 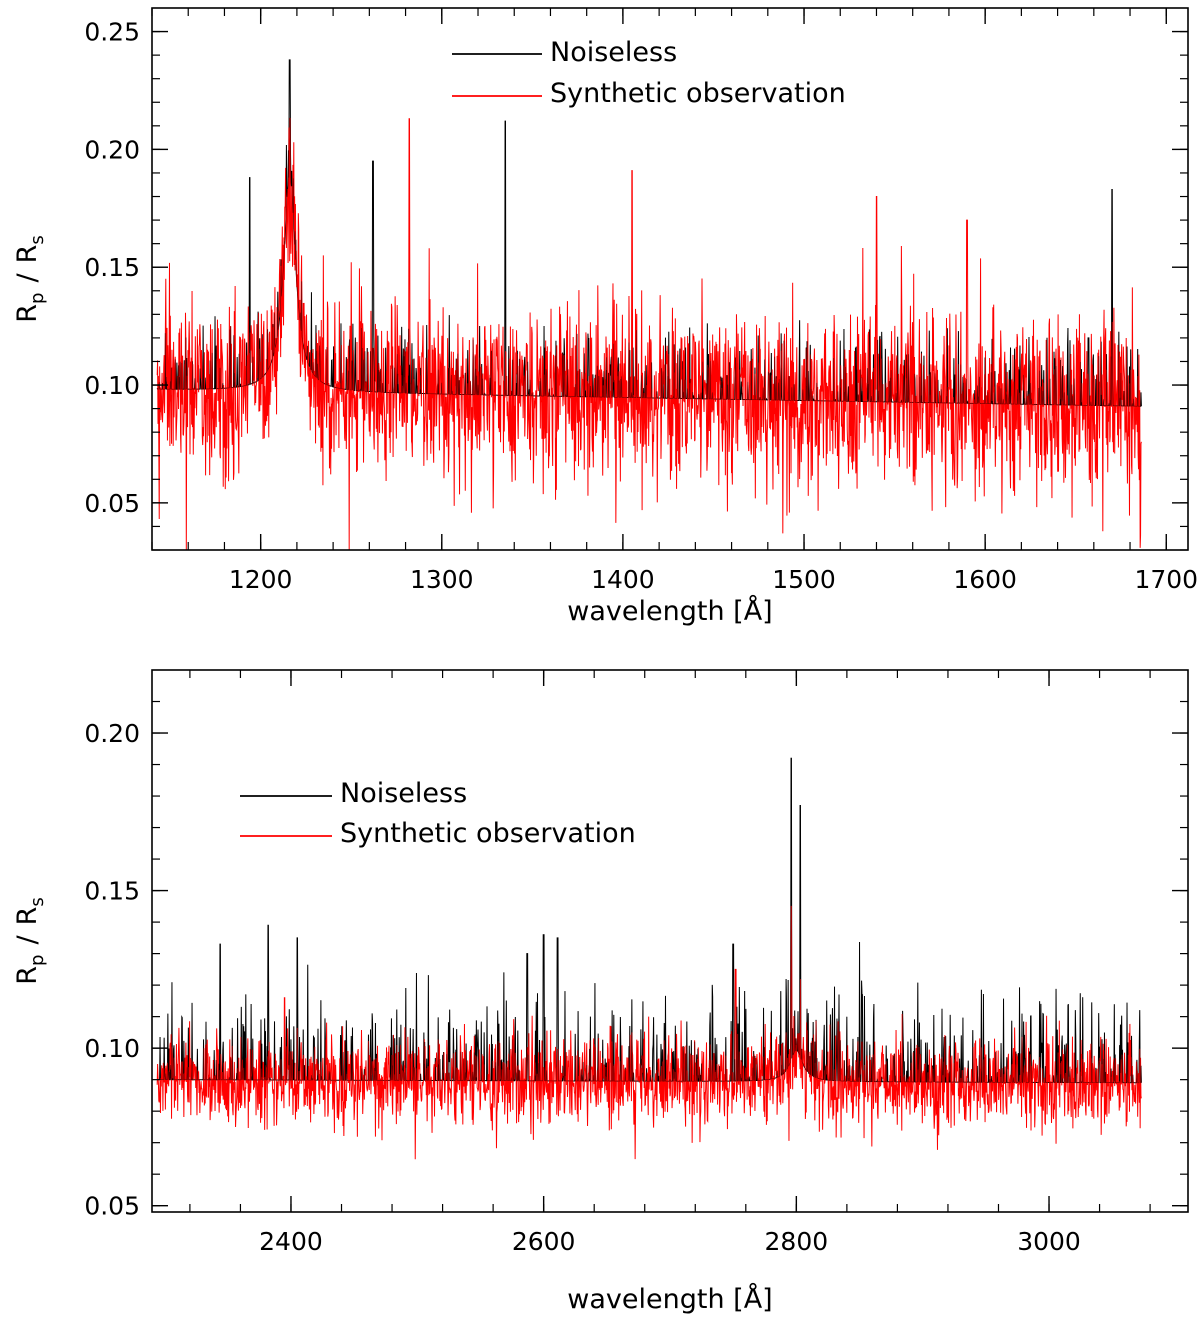 I want to click on top-ytick-label: 0.15, so click(x=112, y=267).